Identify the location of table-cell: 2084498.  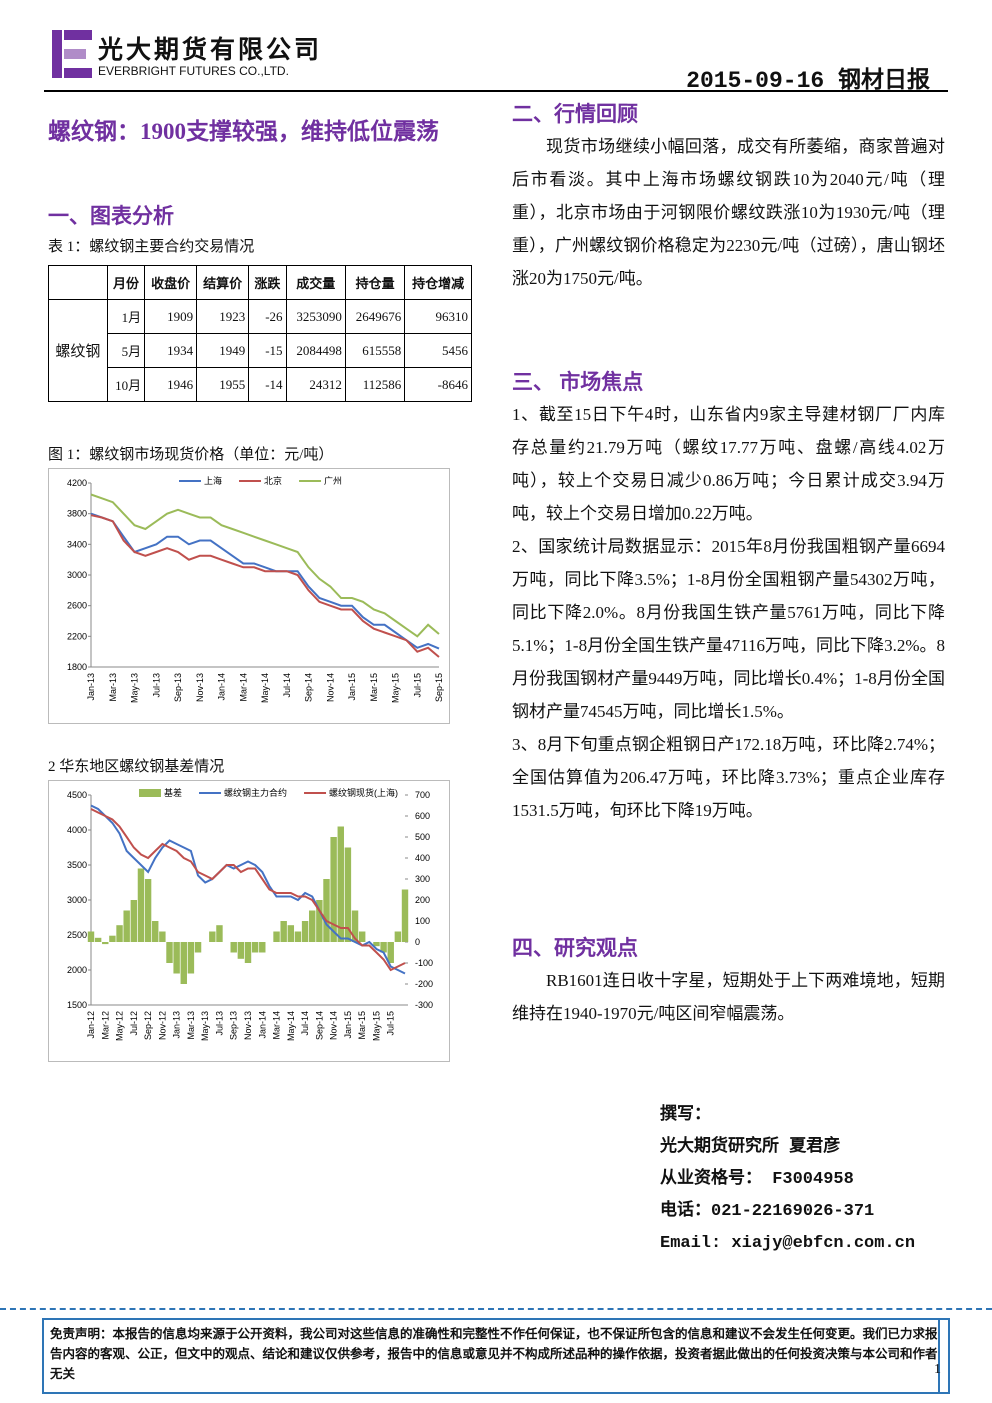
(315, 350).